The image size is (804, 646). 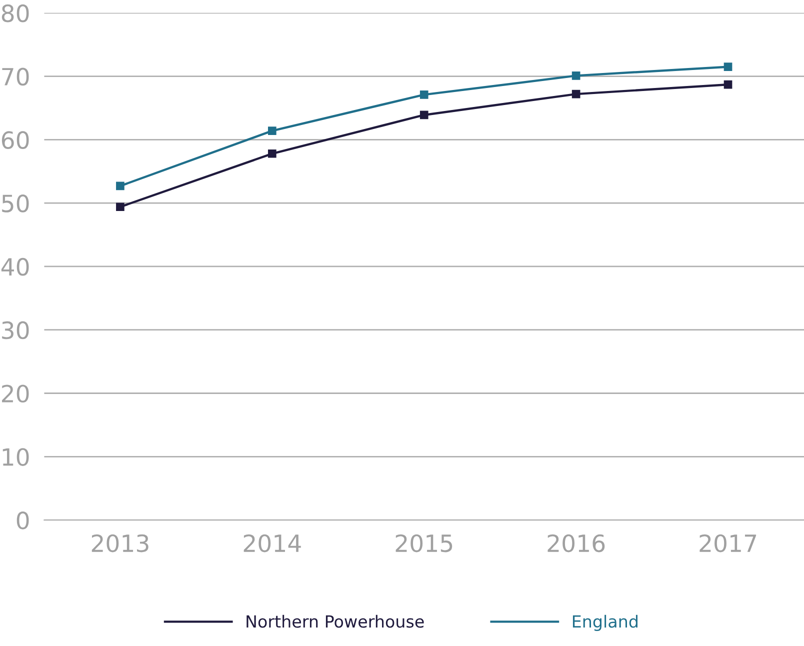 I want to click on y-tick-label: 30, so click(x=15, y=330).